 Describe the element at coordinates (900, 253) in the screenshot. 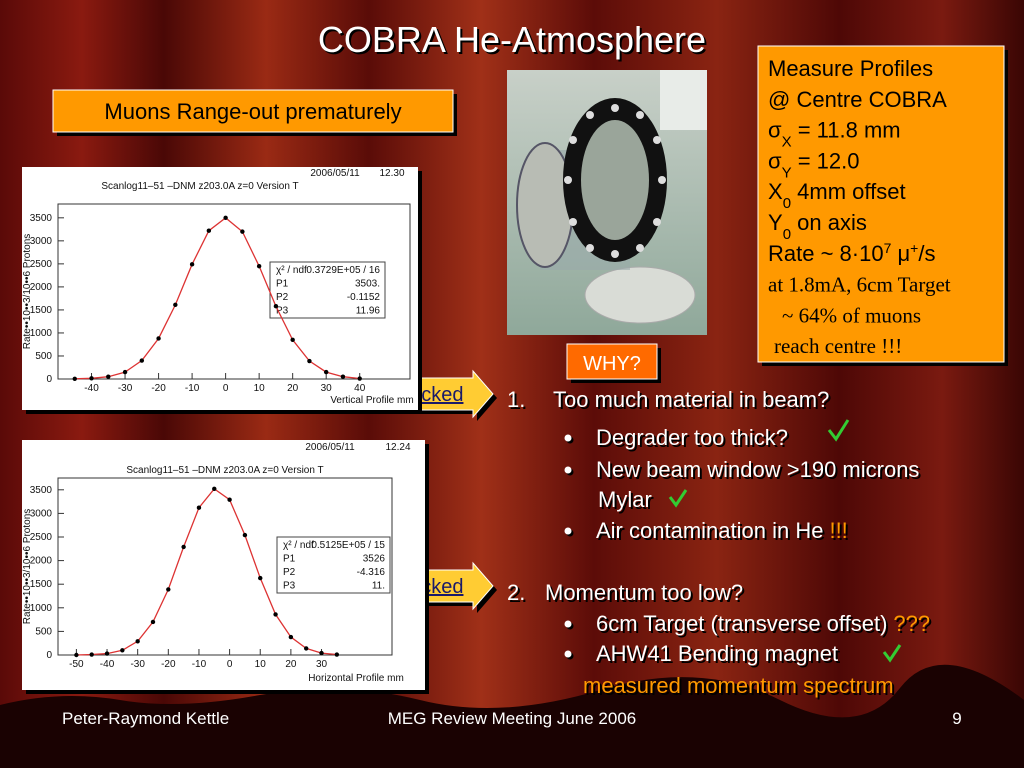

I see `text: μ` at that location.